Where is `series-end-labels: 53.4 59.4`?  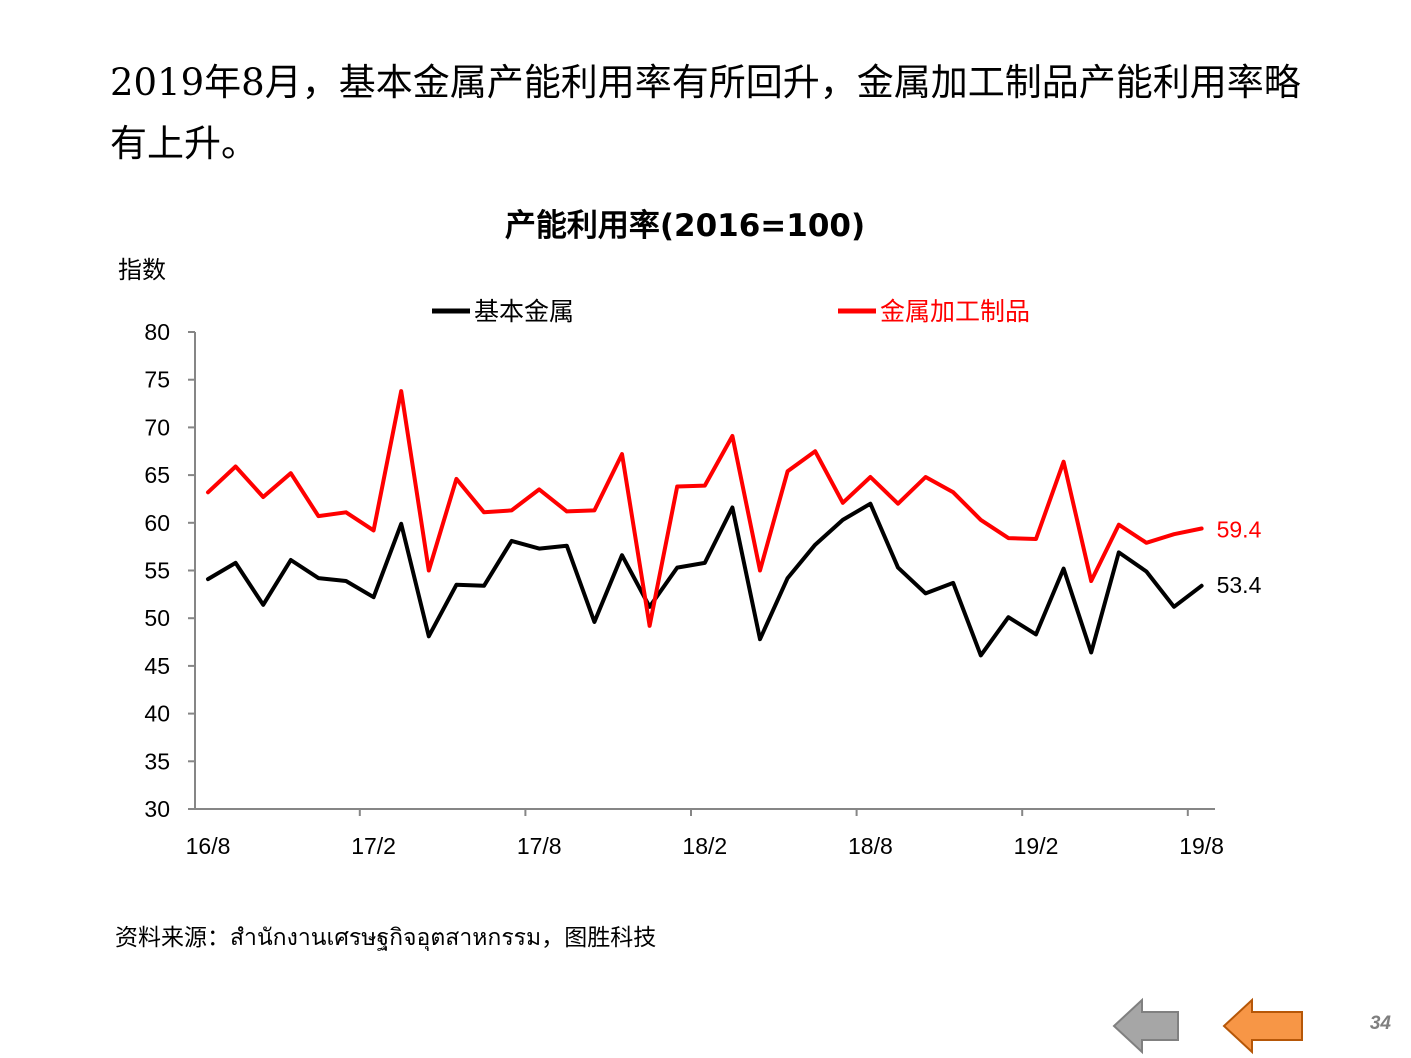 series-end-labels: 53.4 59.4 is located at coordinates (1239, 557).